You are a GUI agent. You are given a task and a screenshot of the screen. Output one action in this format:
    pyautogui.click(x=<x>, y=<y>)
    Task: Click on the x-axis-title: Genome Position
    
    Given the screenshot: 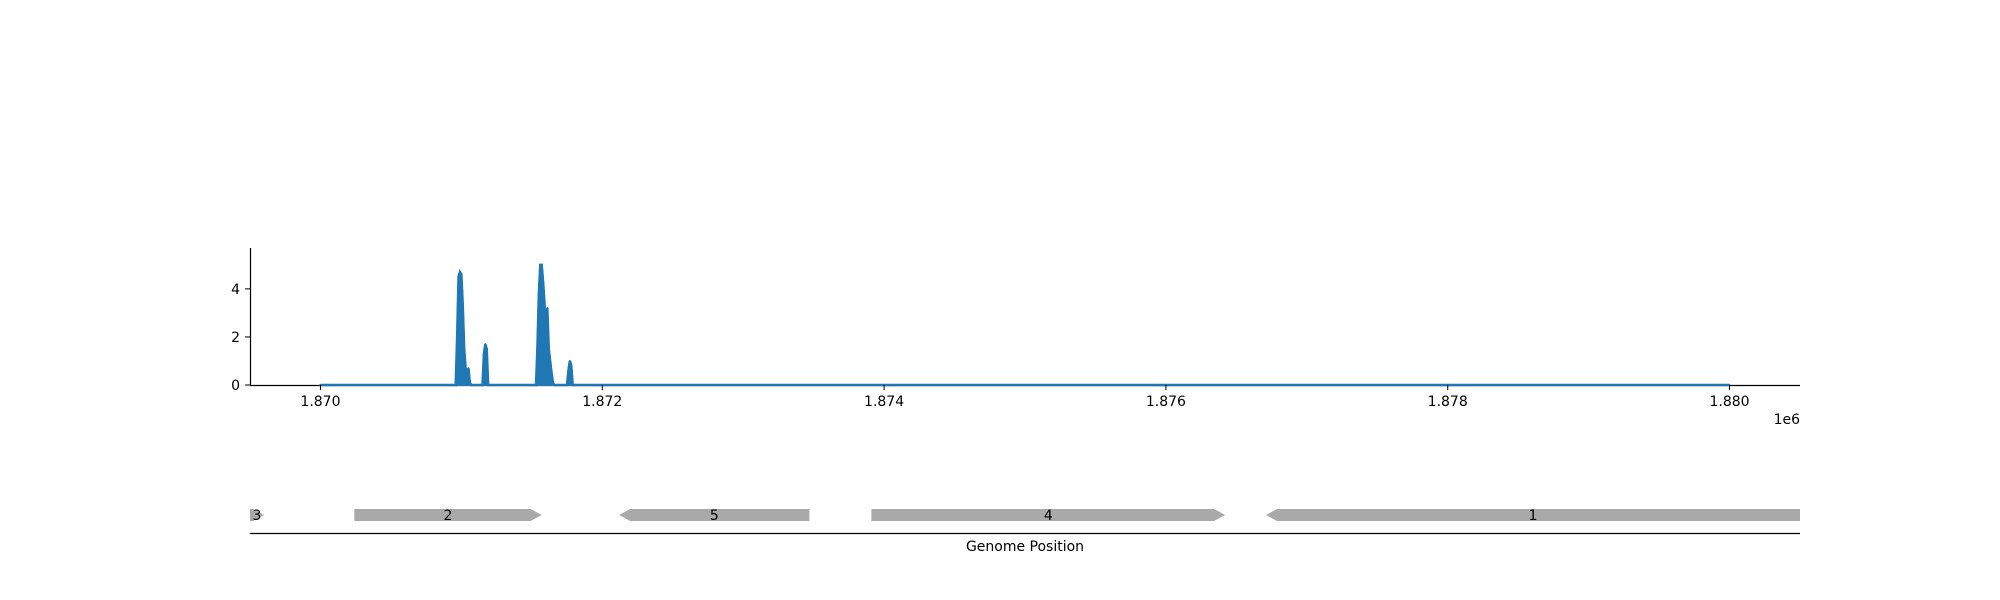 What is the action you would take?
    pyautogui.click(x=1025, y=547)
    